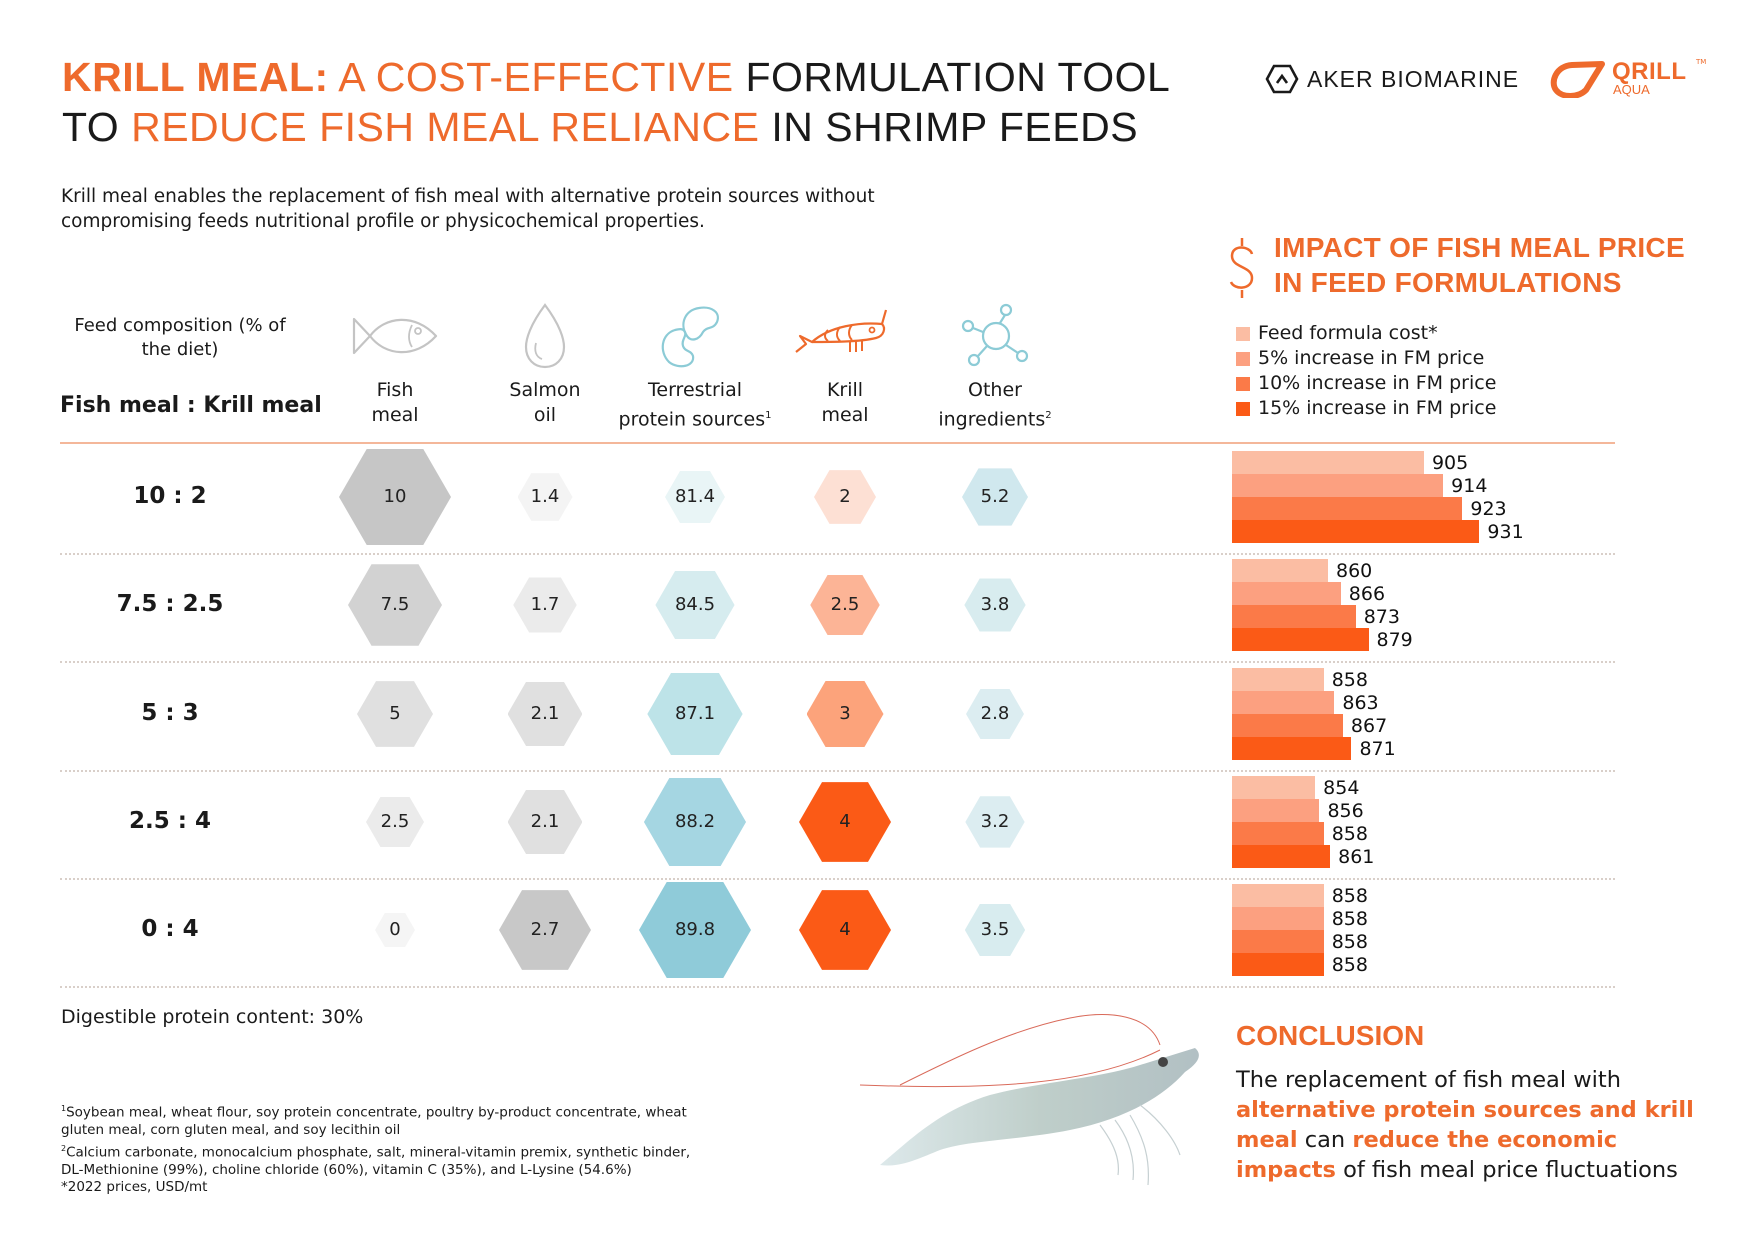 The image size is (1755, 1240). I want to click on column-label: Terrestrial protein sources1, so click(695, 405).